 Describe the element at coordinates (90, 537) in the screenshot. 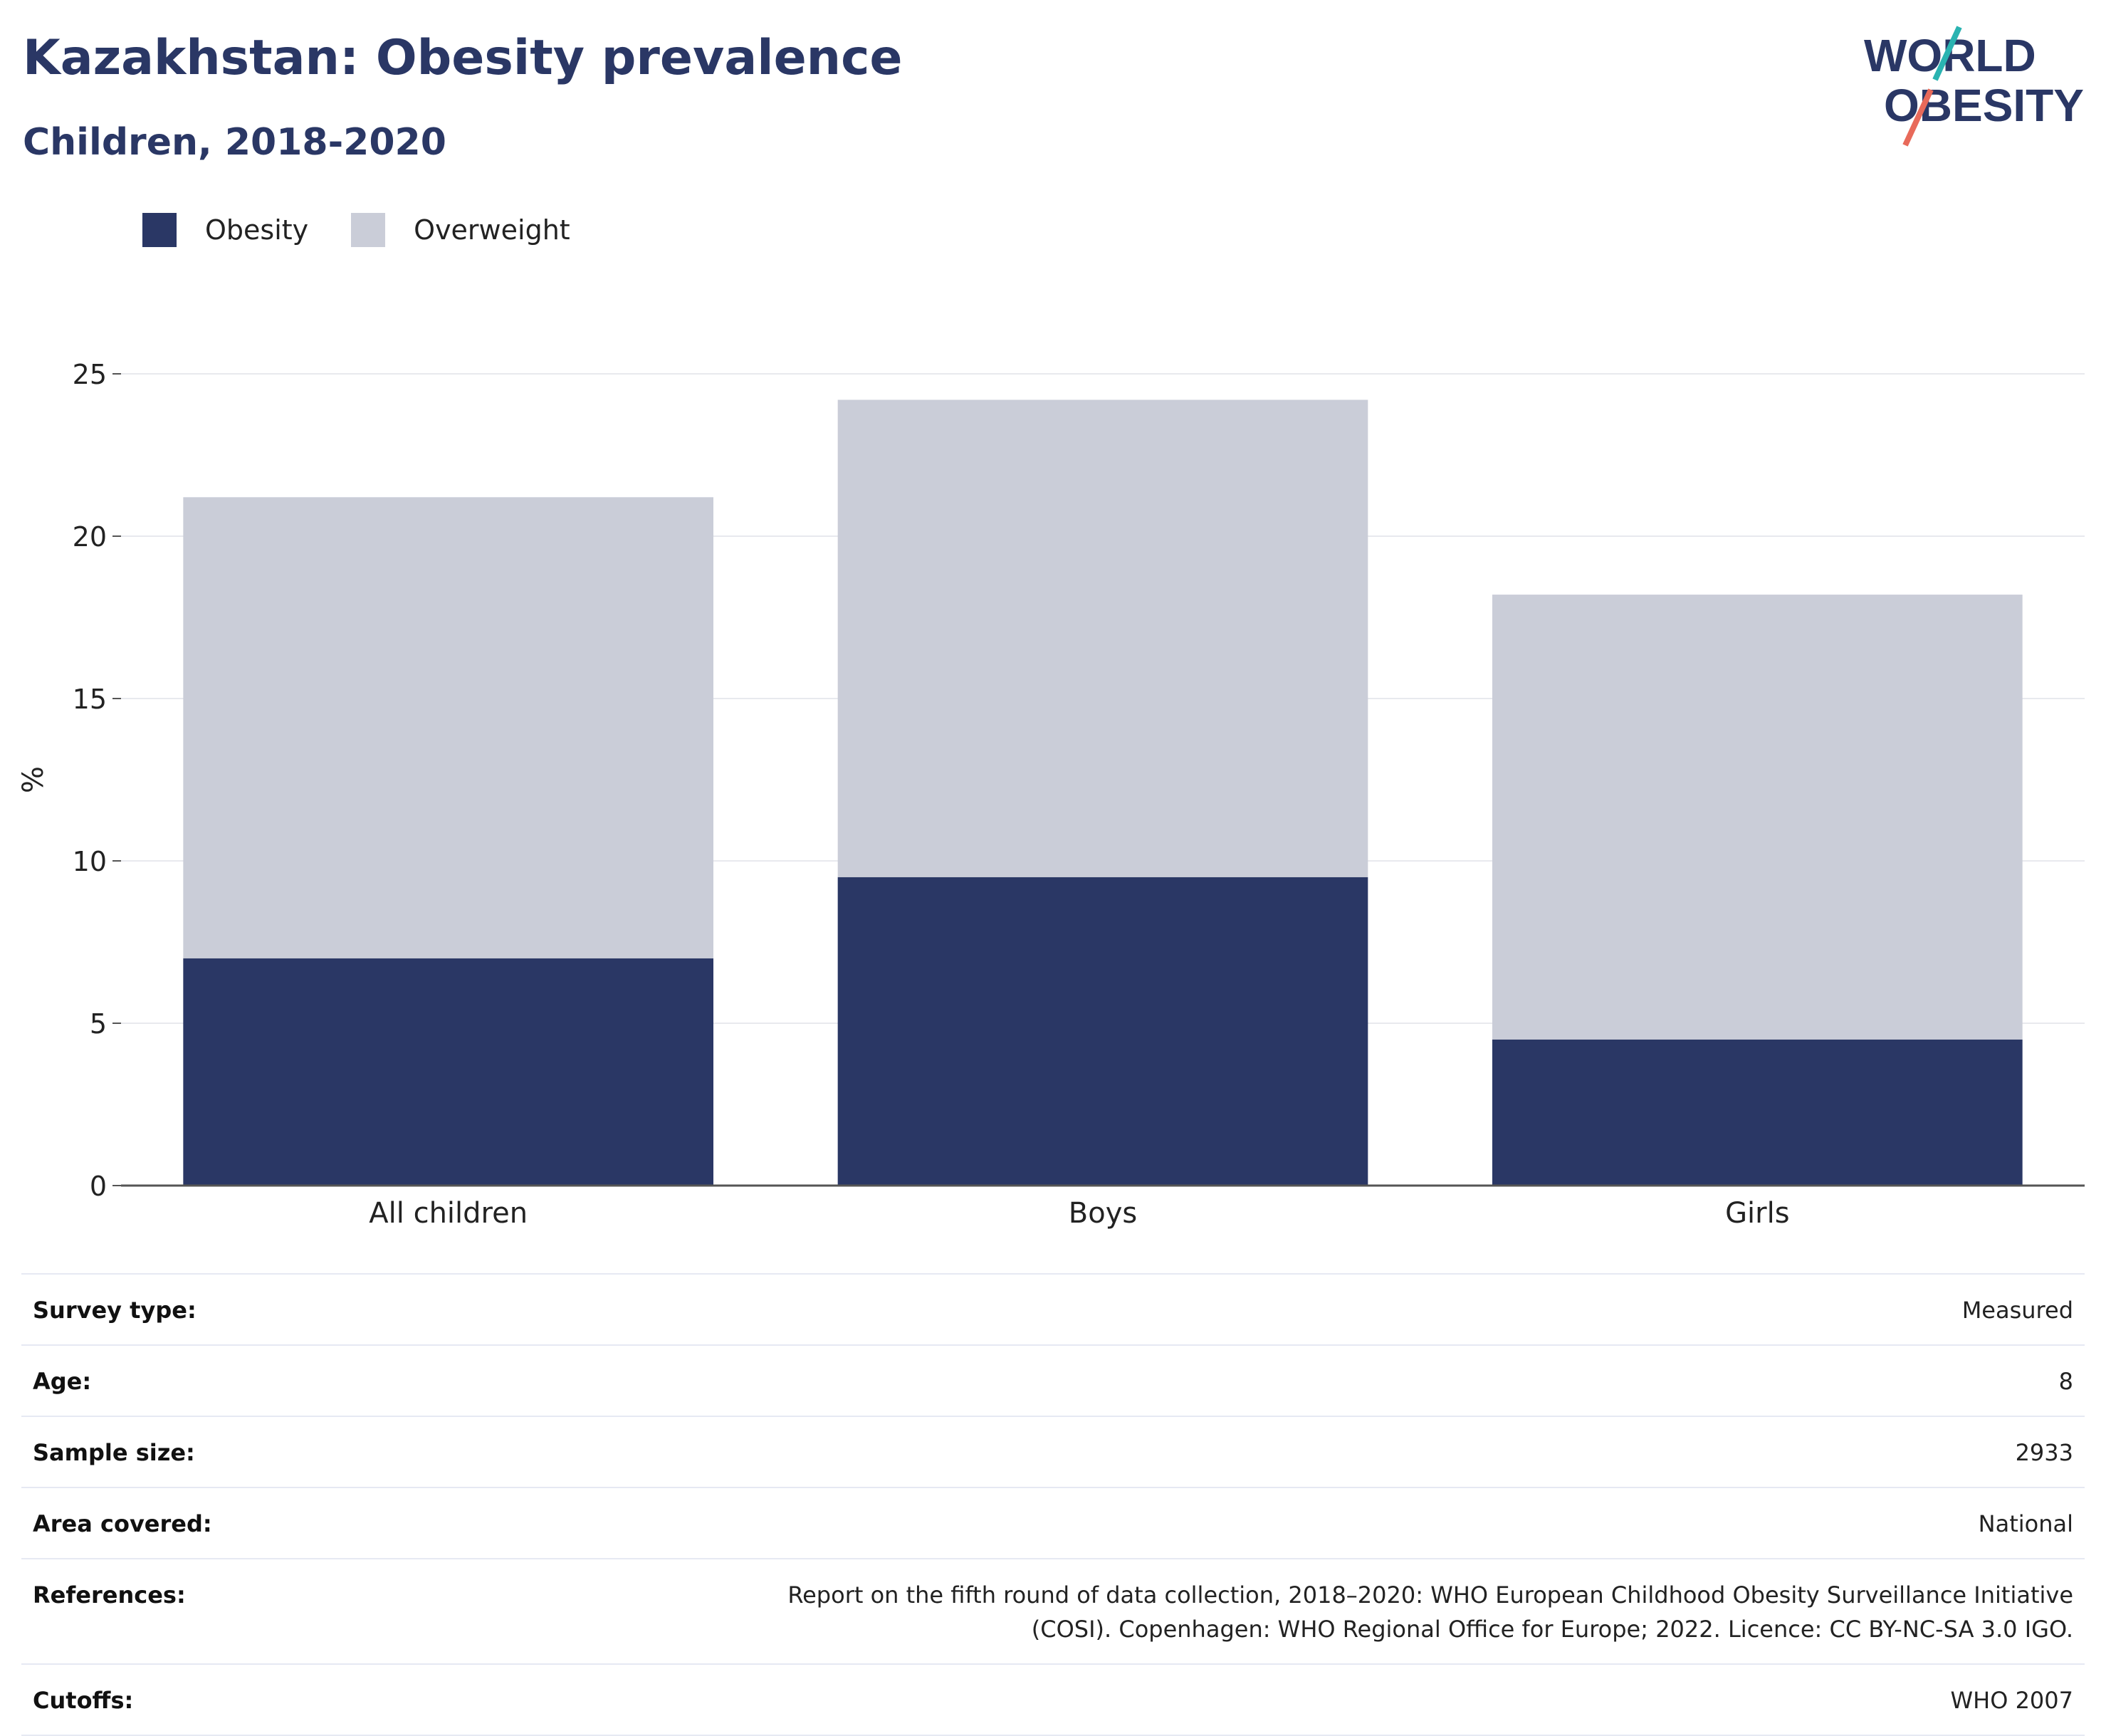

I see `y-tick-label: 20` at that location.